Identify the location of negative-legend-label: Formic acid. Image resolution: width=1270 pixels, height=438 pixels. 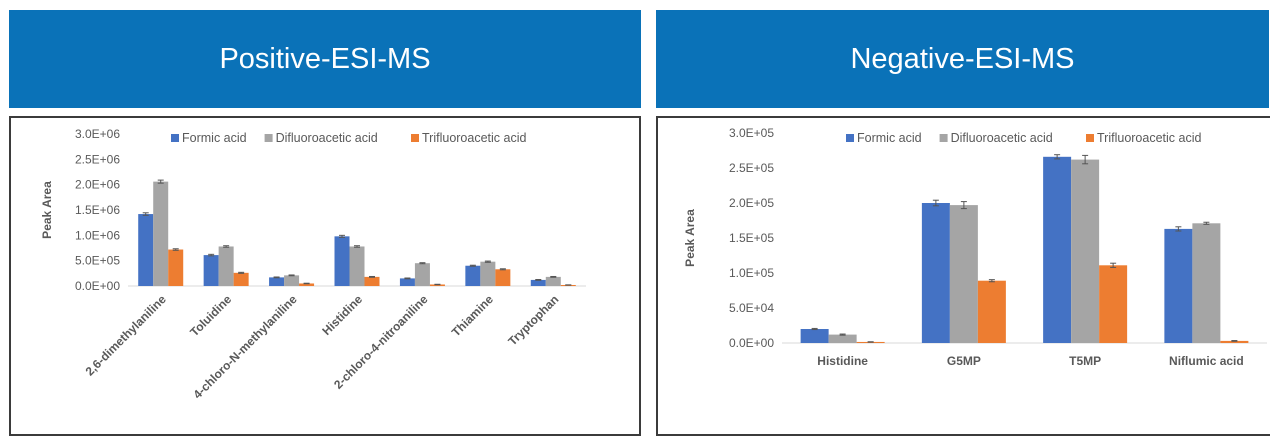
(889, 138).